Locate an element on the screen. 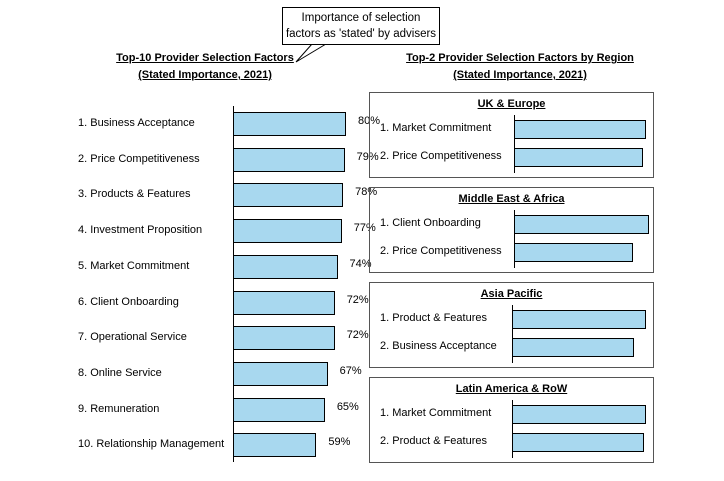 The width and height of the screenshot is (724, 481). left-value-label: 77% is located at coordinates (364, 228).